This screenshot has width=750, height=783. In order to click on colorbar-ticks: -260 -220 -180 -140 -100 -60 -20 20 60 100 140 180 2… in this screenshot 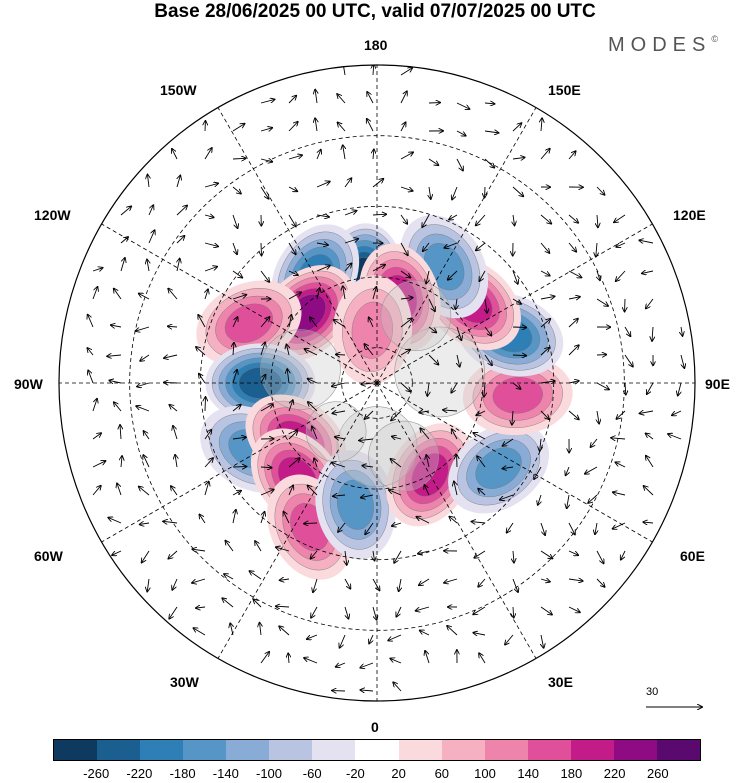, I will do `click(375, 774)`.